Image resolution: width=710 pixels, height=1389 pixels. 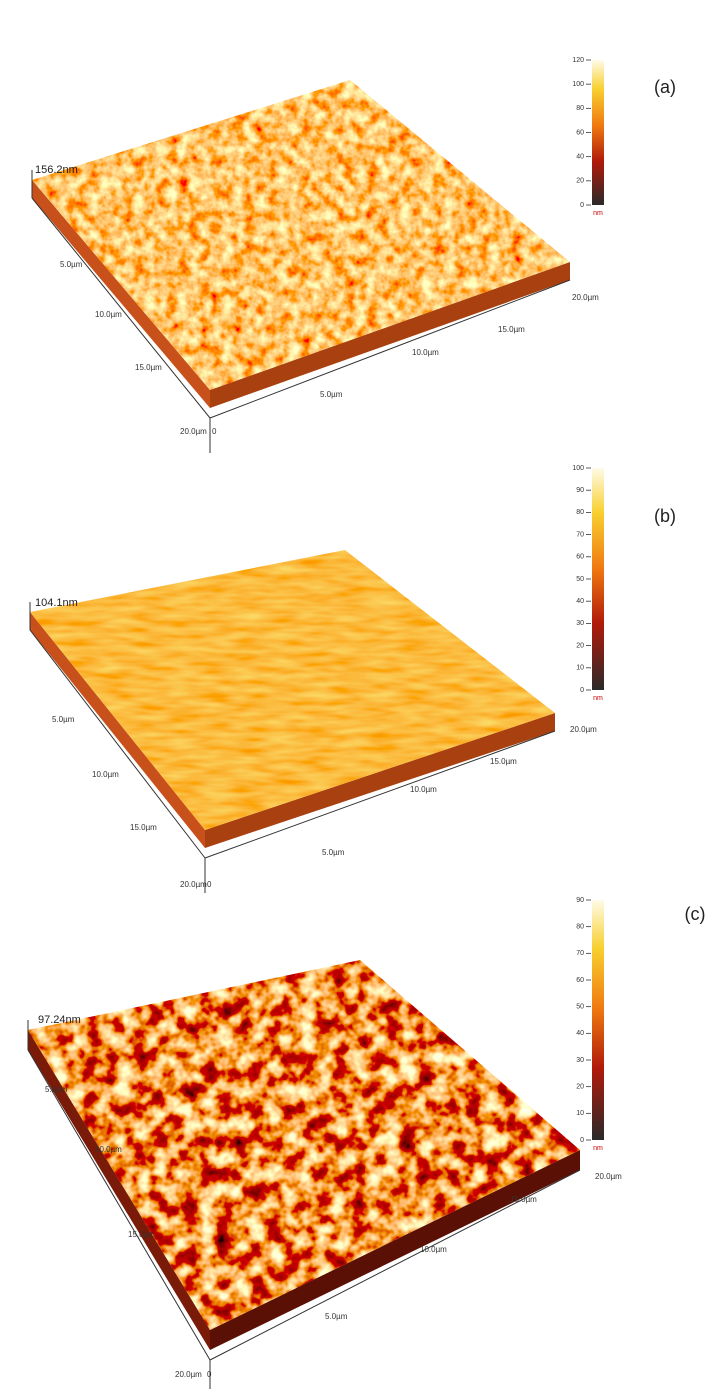 I want to click on panel-label: (c), so click(x=695, y=914).